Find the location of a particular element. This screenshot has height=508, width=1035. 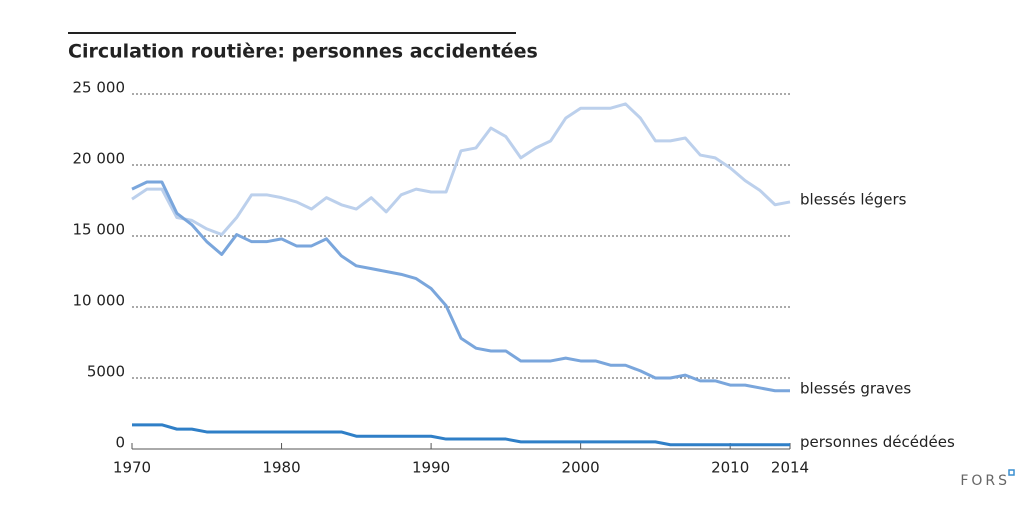

y-tick-label: 5000 is located at coordinates (106, 372).